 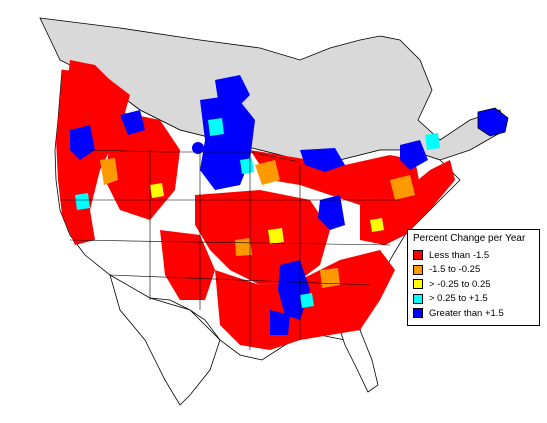 I want to click on blue-patch-great-lakes, so click(x=322, y=160).